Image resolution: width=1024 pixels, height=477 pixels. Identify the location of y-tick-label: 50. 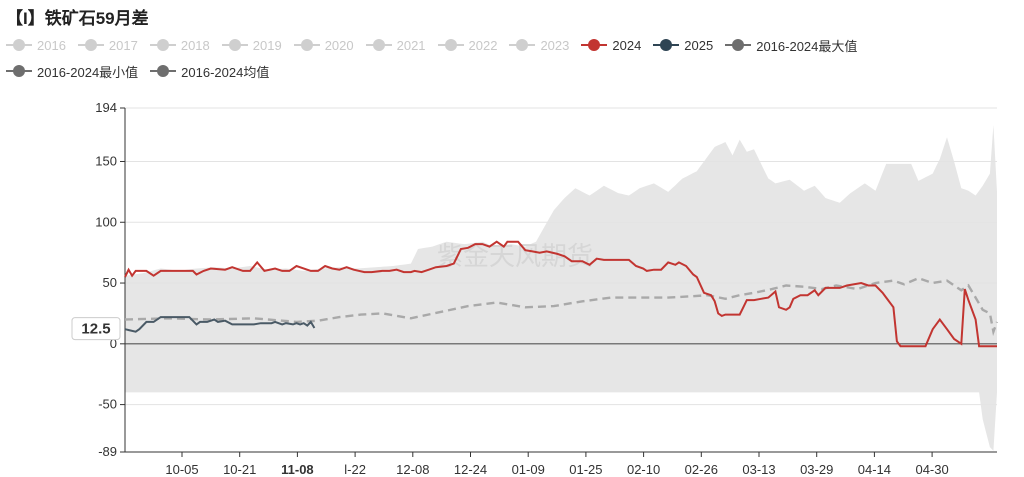
(110, 282).